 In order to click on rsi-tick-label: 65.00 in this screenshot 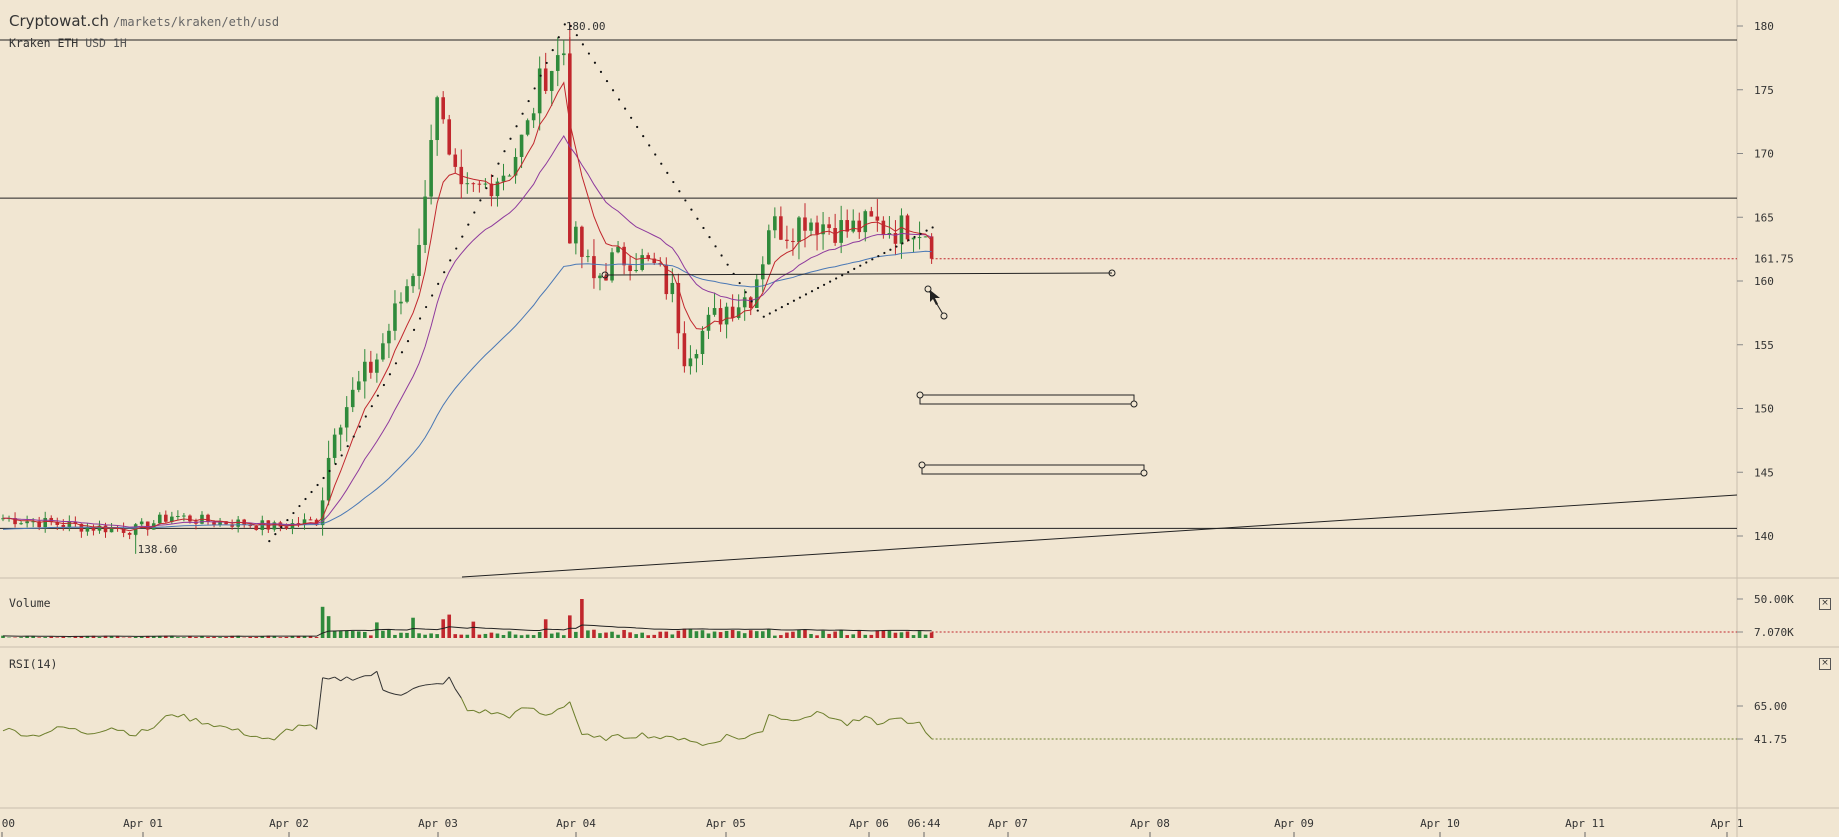, I will do `click(1770, 706)`.